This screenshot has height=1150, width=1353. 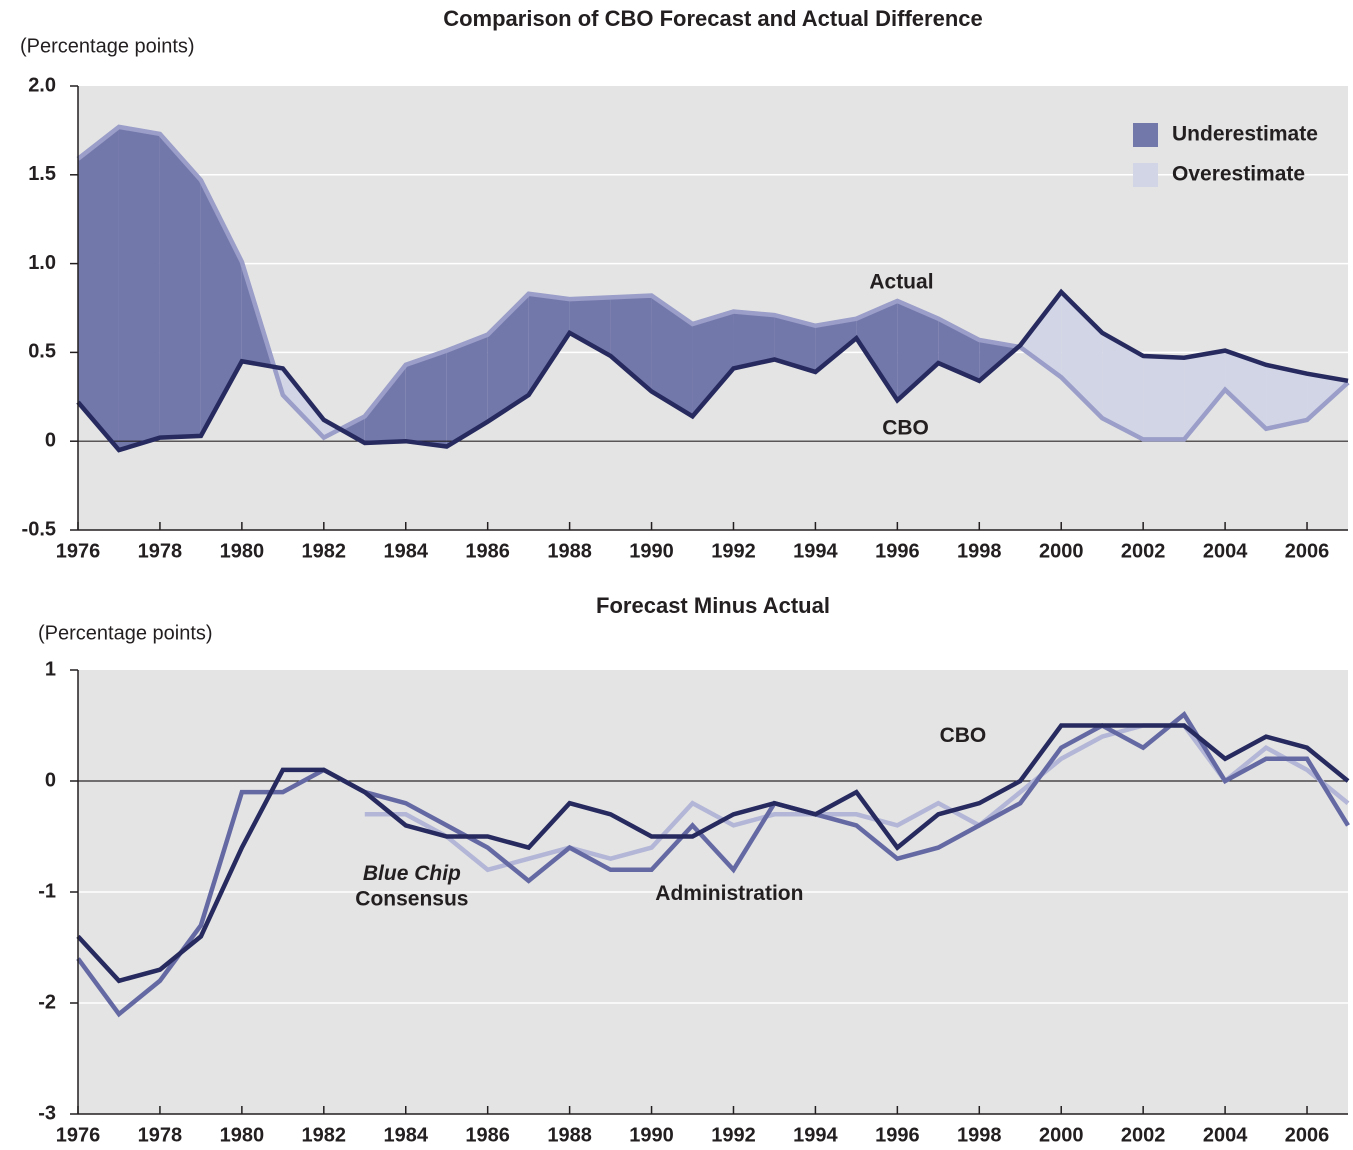 I want to click on series-line, so click(x=712, y=370).